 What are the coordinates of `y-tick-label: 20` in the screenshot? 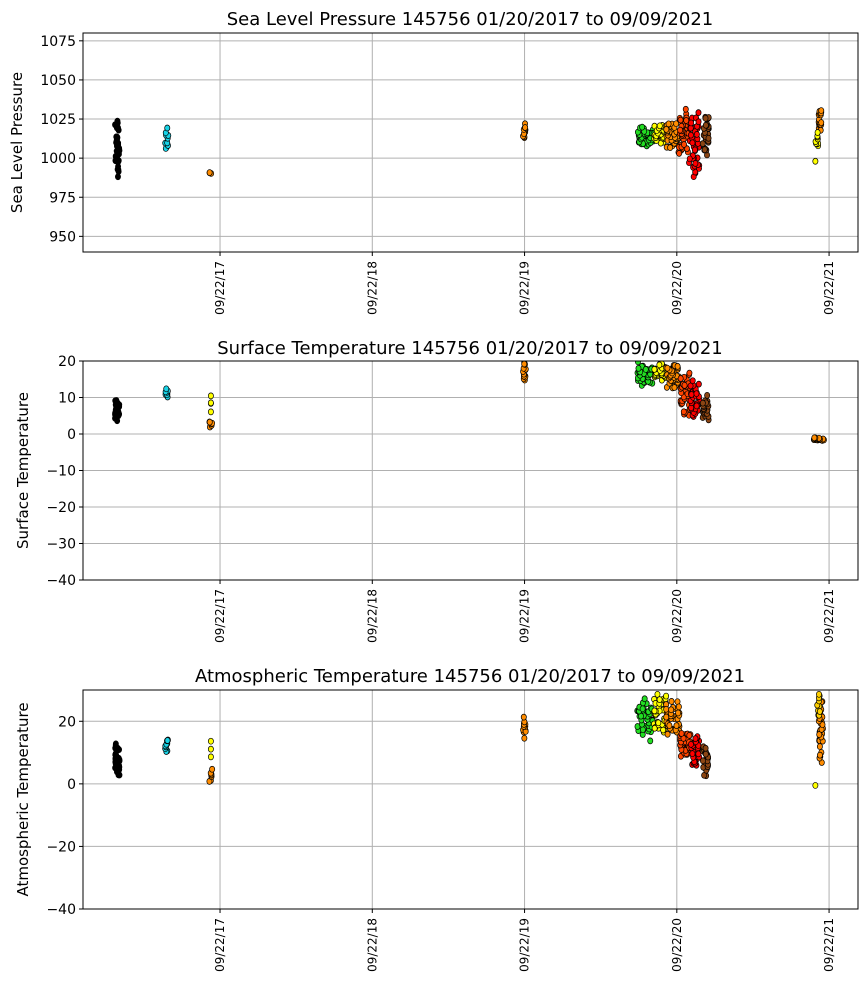 It's located at (67, 722).